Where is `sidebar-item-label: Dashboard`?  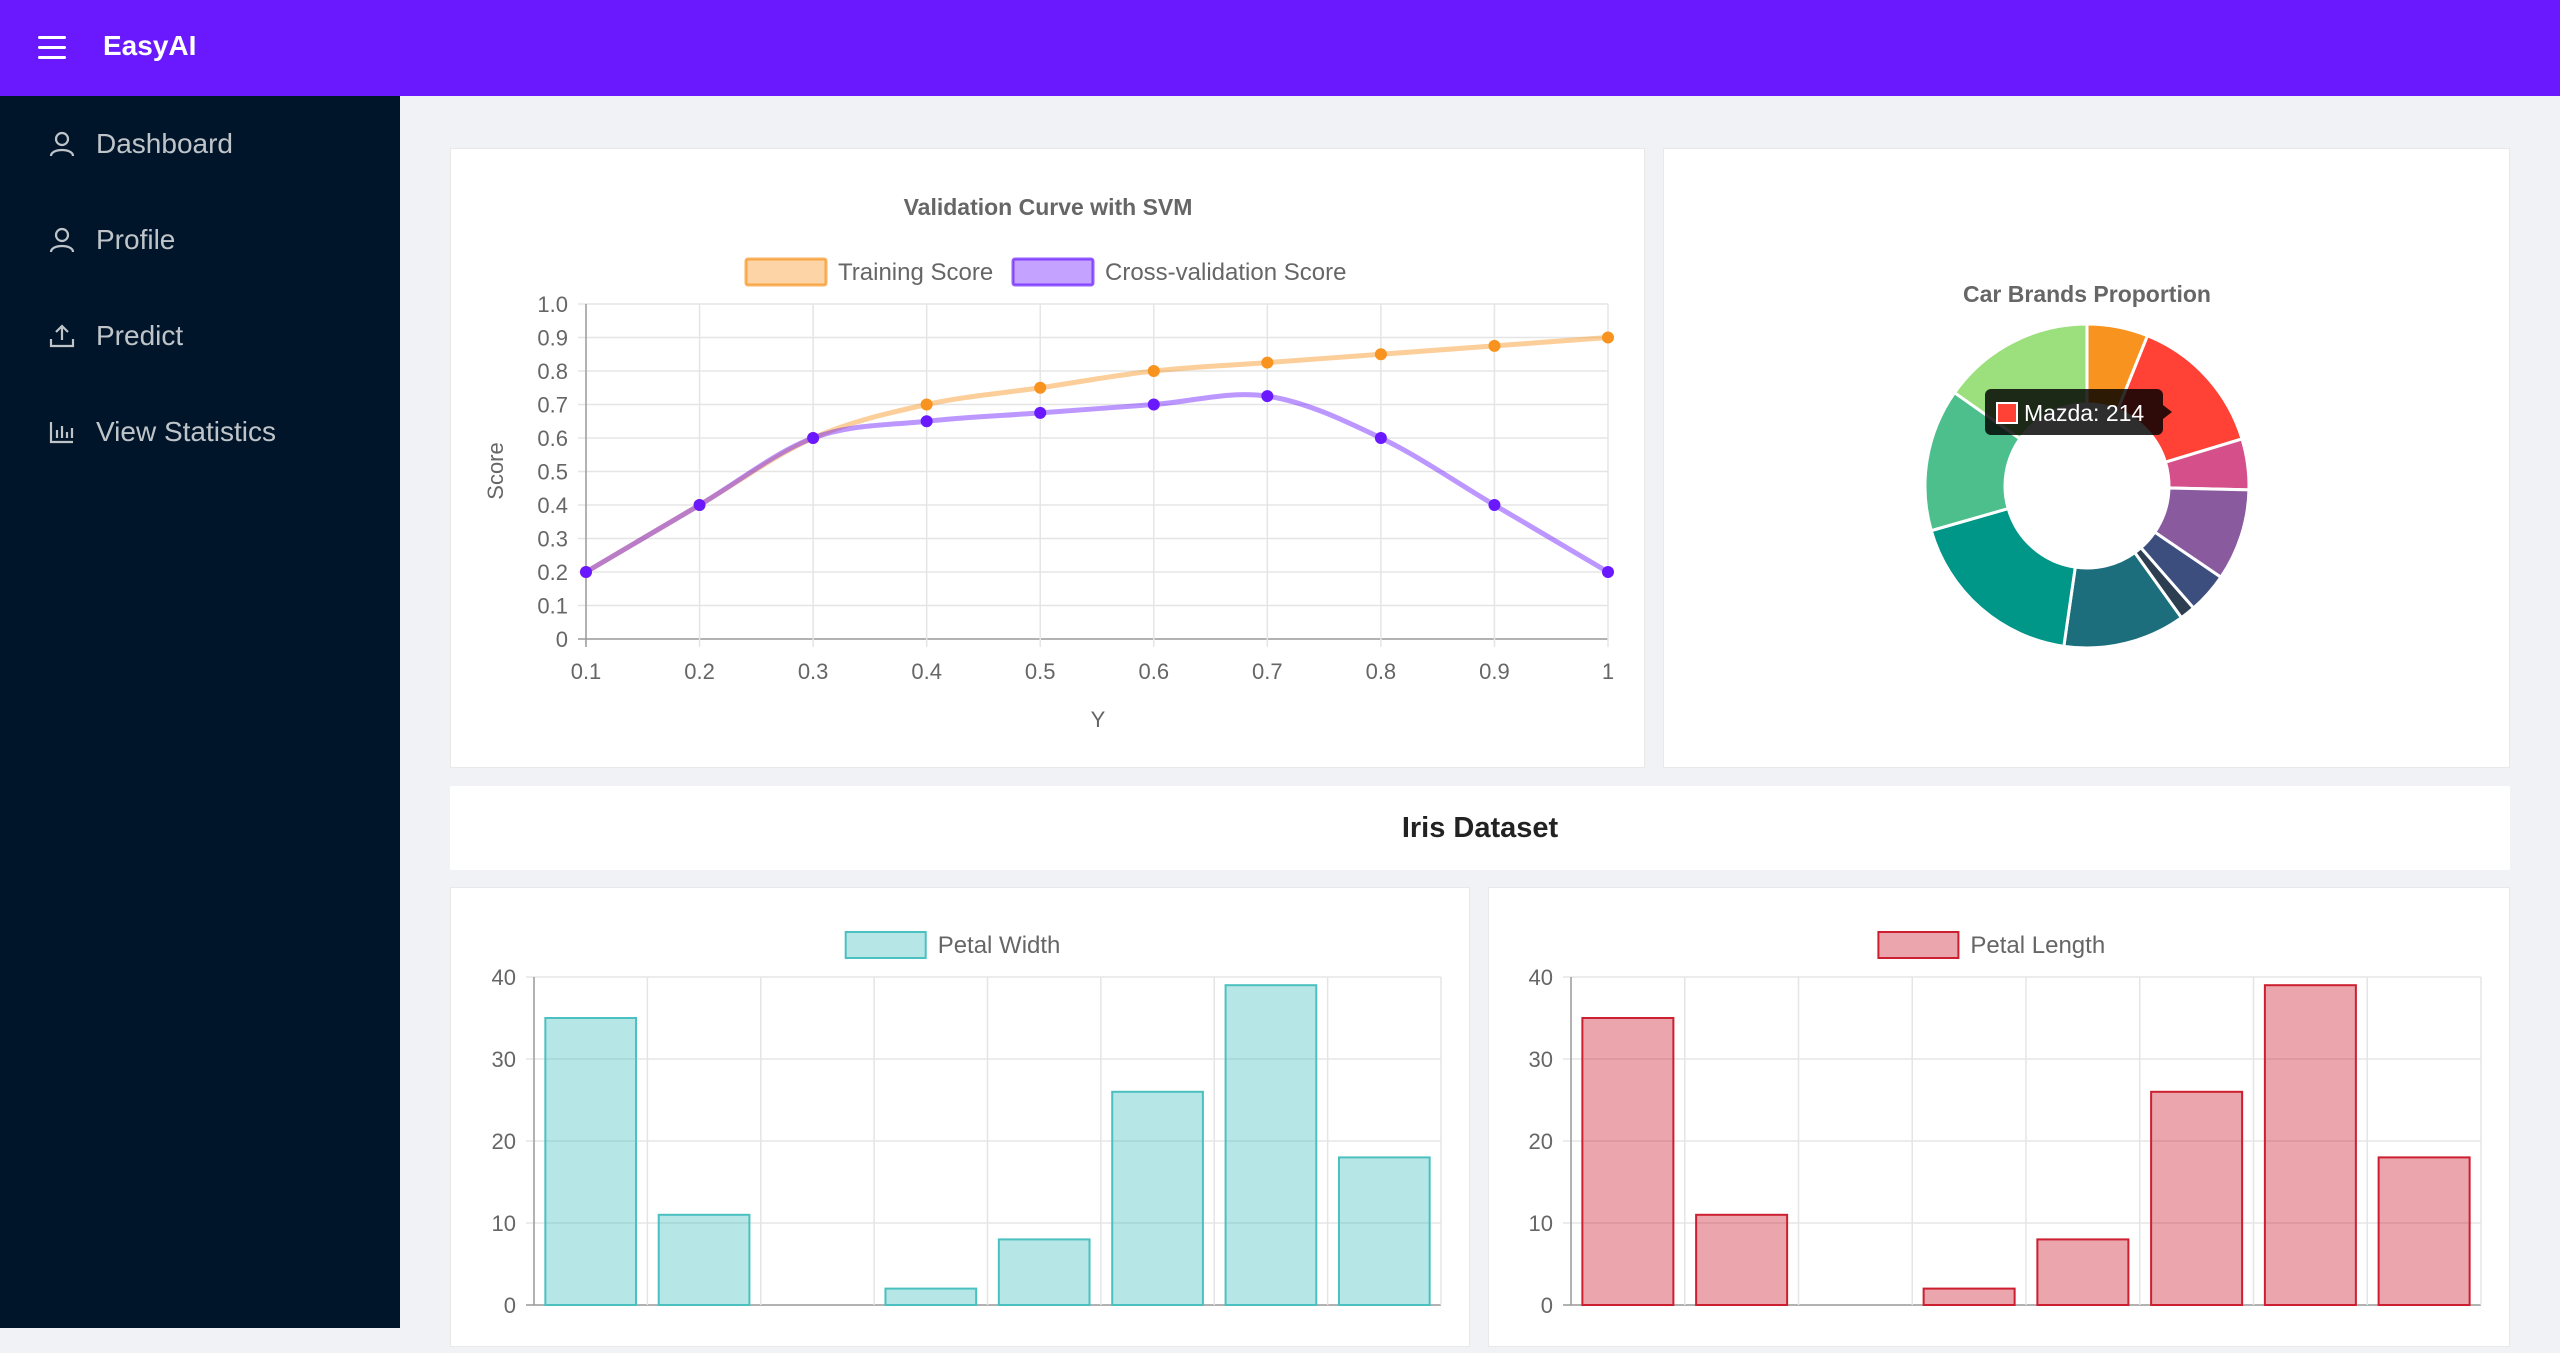 sidebar-item-label: Dashboard is located at coordinates (164, 143).